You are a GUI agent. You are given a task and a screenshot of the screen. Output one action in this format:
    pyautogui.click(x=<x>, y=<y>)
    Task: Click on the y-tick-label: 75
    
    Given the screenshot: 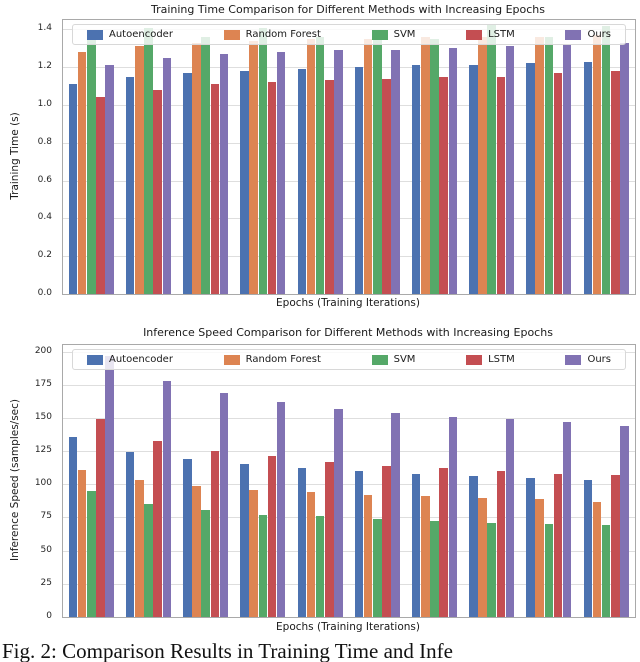 What is the action you would take?
    pyautogui.click(x=46, y=516)
    